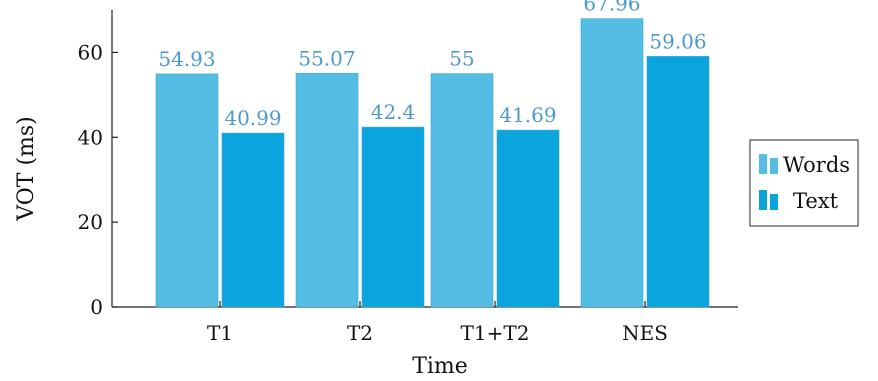 This screenshot has width=878, height=381. What do you see at coordinates (360, 333) in the screenshot?
I see `x-tick-label: T2` at bounding box center [360, 333].